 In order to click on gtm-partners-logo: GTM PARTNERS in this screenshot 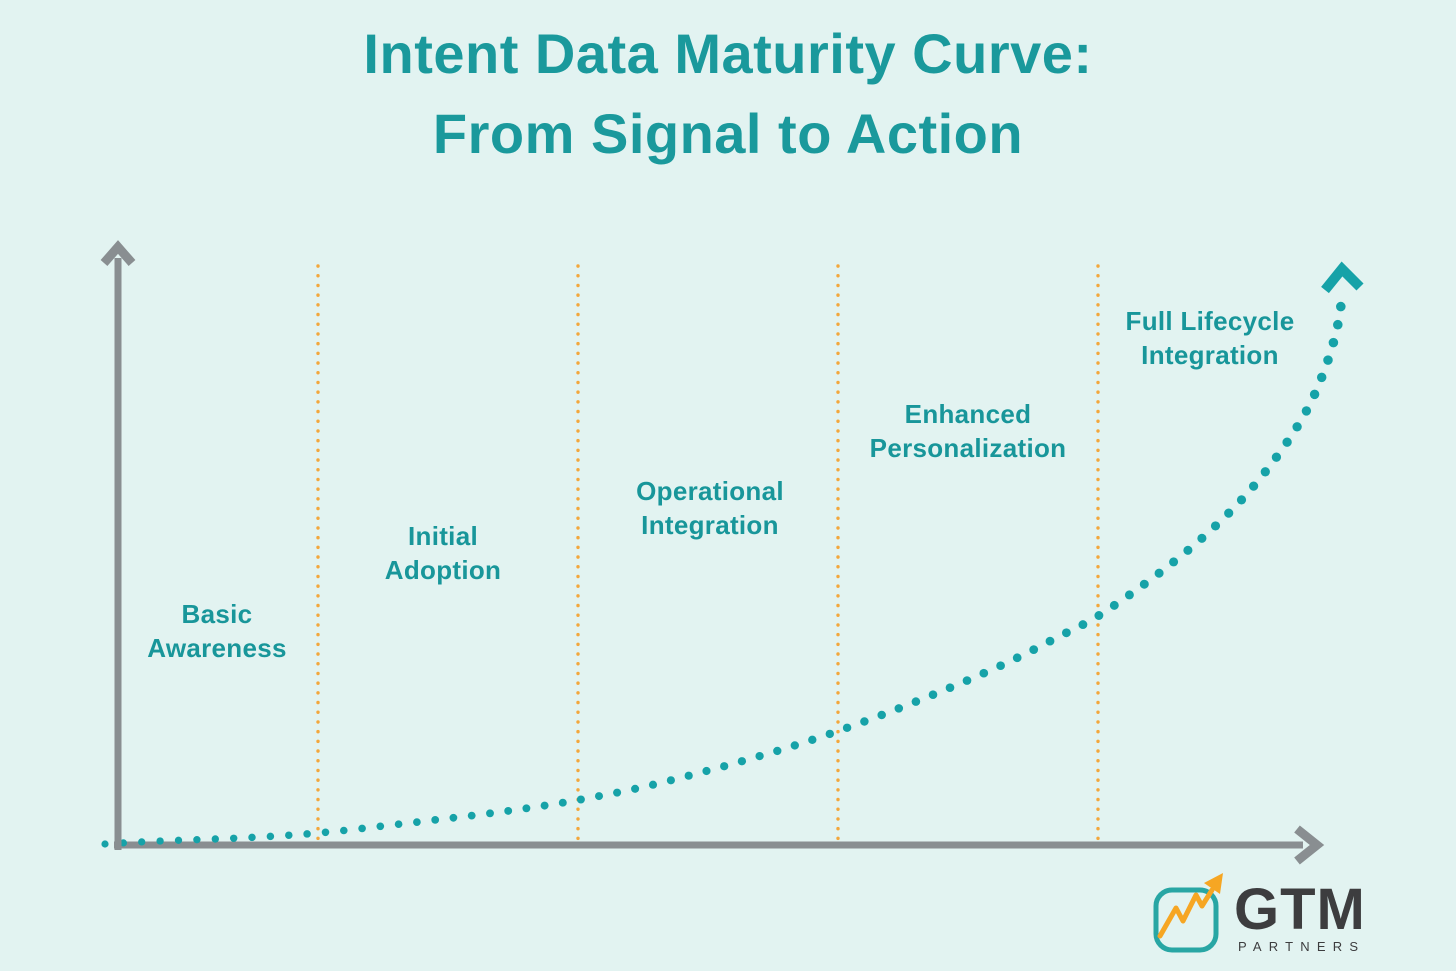, I will do `click(1266, 918)`.